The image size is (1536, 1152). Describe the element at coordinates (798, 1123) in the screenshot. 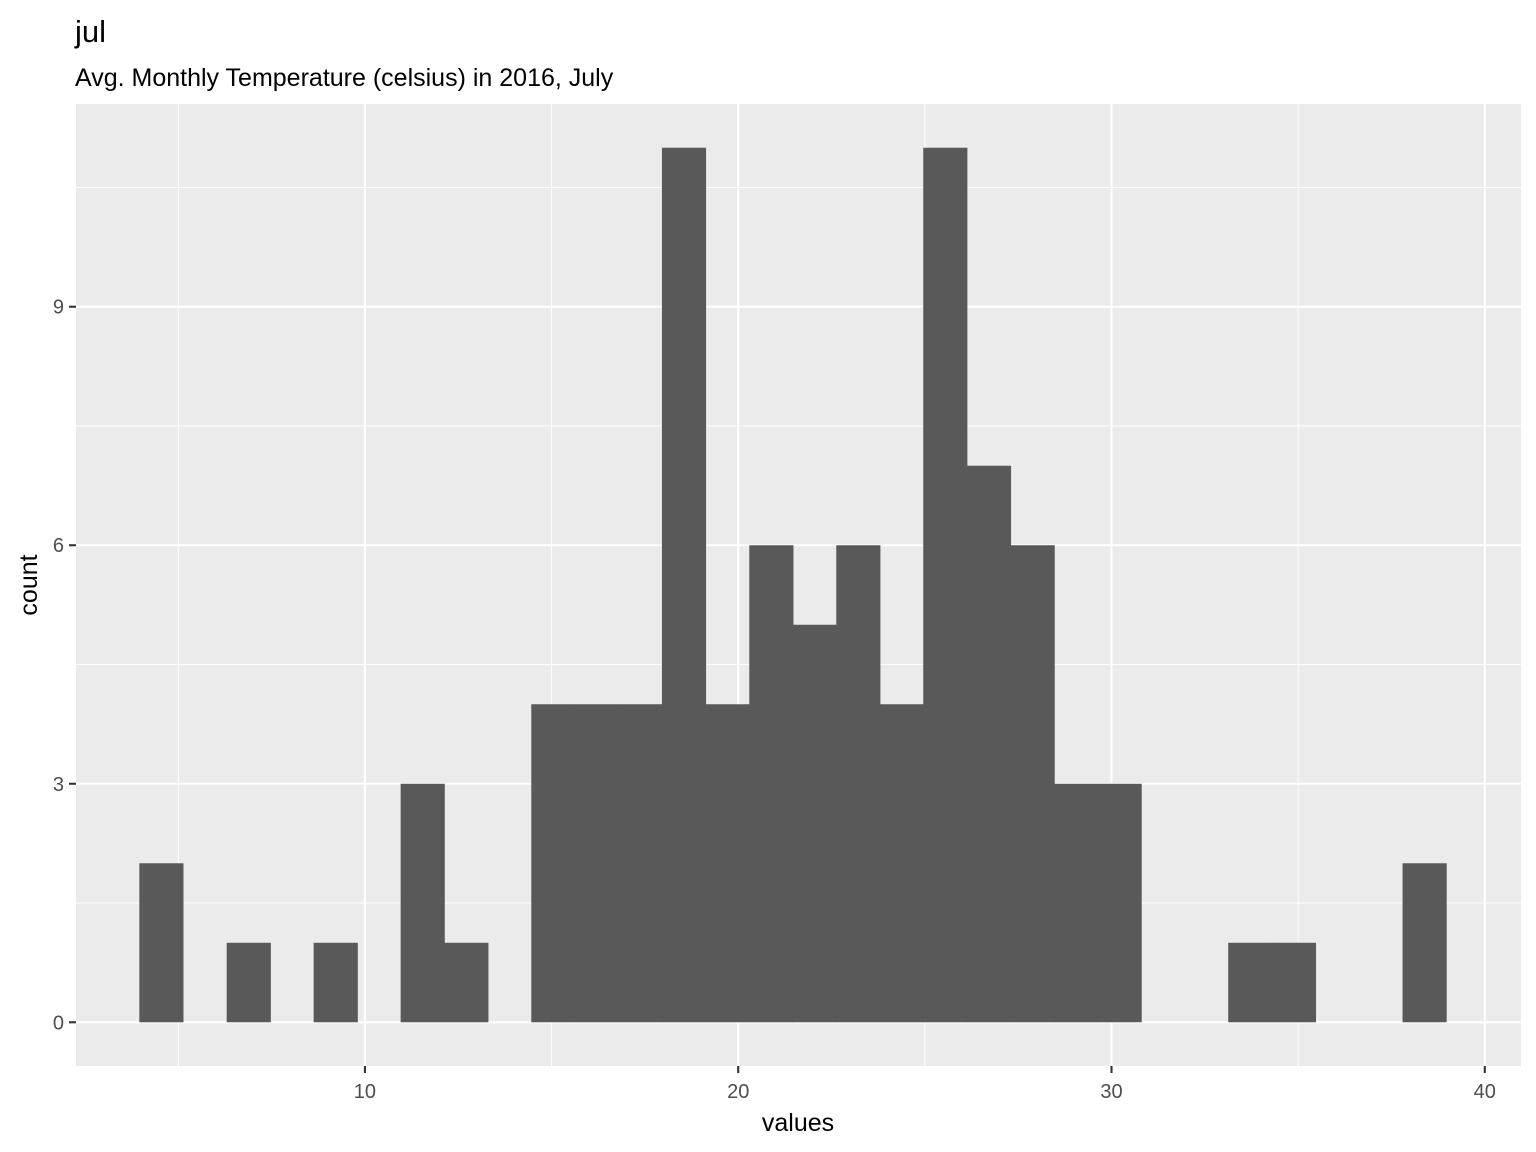

I see `x-axis-title: values` at that location.